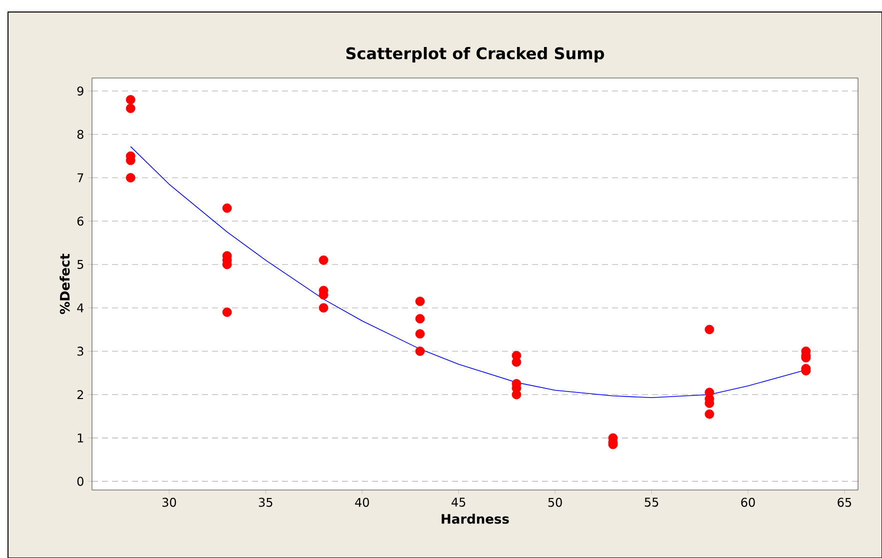  I want to click on y-tick-label: 2, so click(80, 395).